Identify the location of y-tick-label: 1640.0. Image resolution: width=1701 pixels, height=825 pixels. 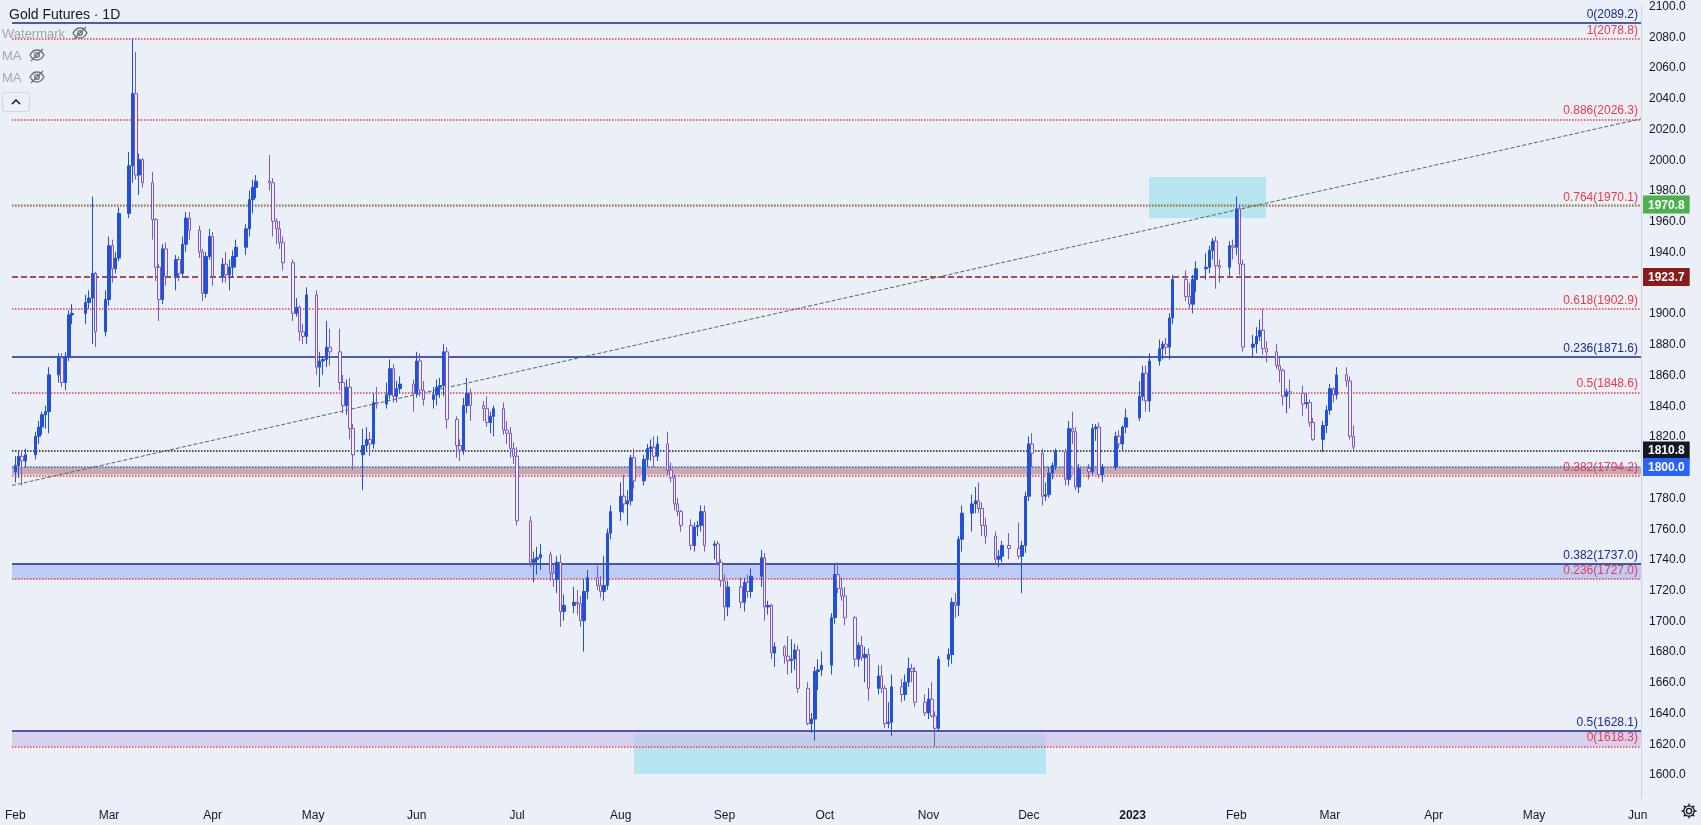
(1668, 712).